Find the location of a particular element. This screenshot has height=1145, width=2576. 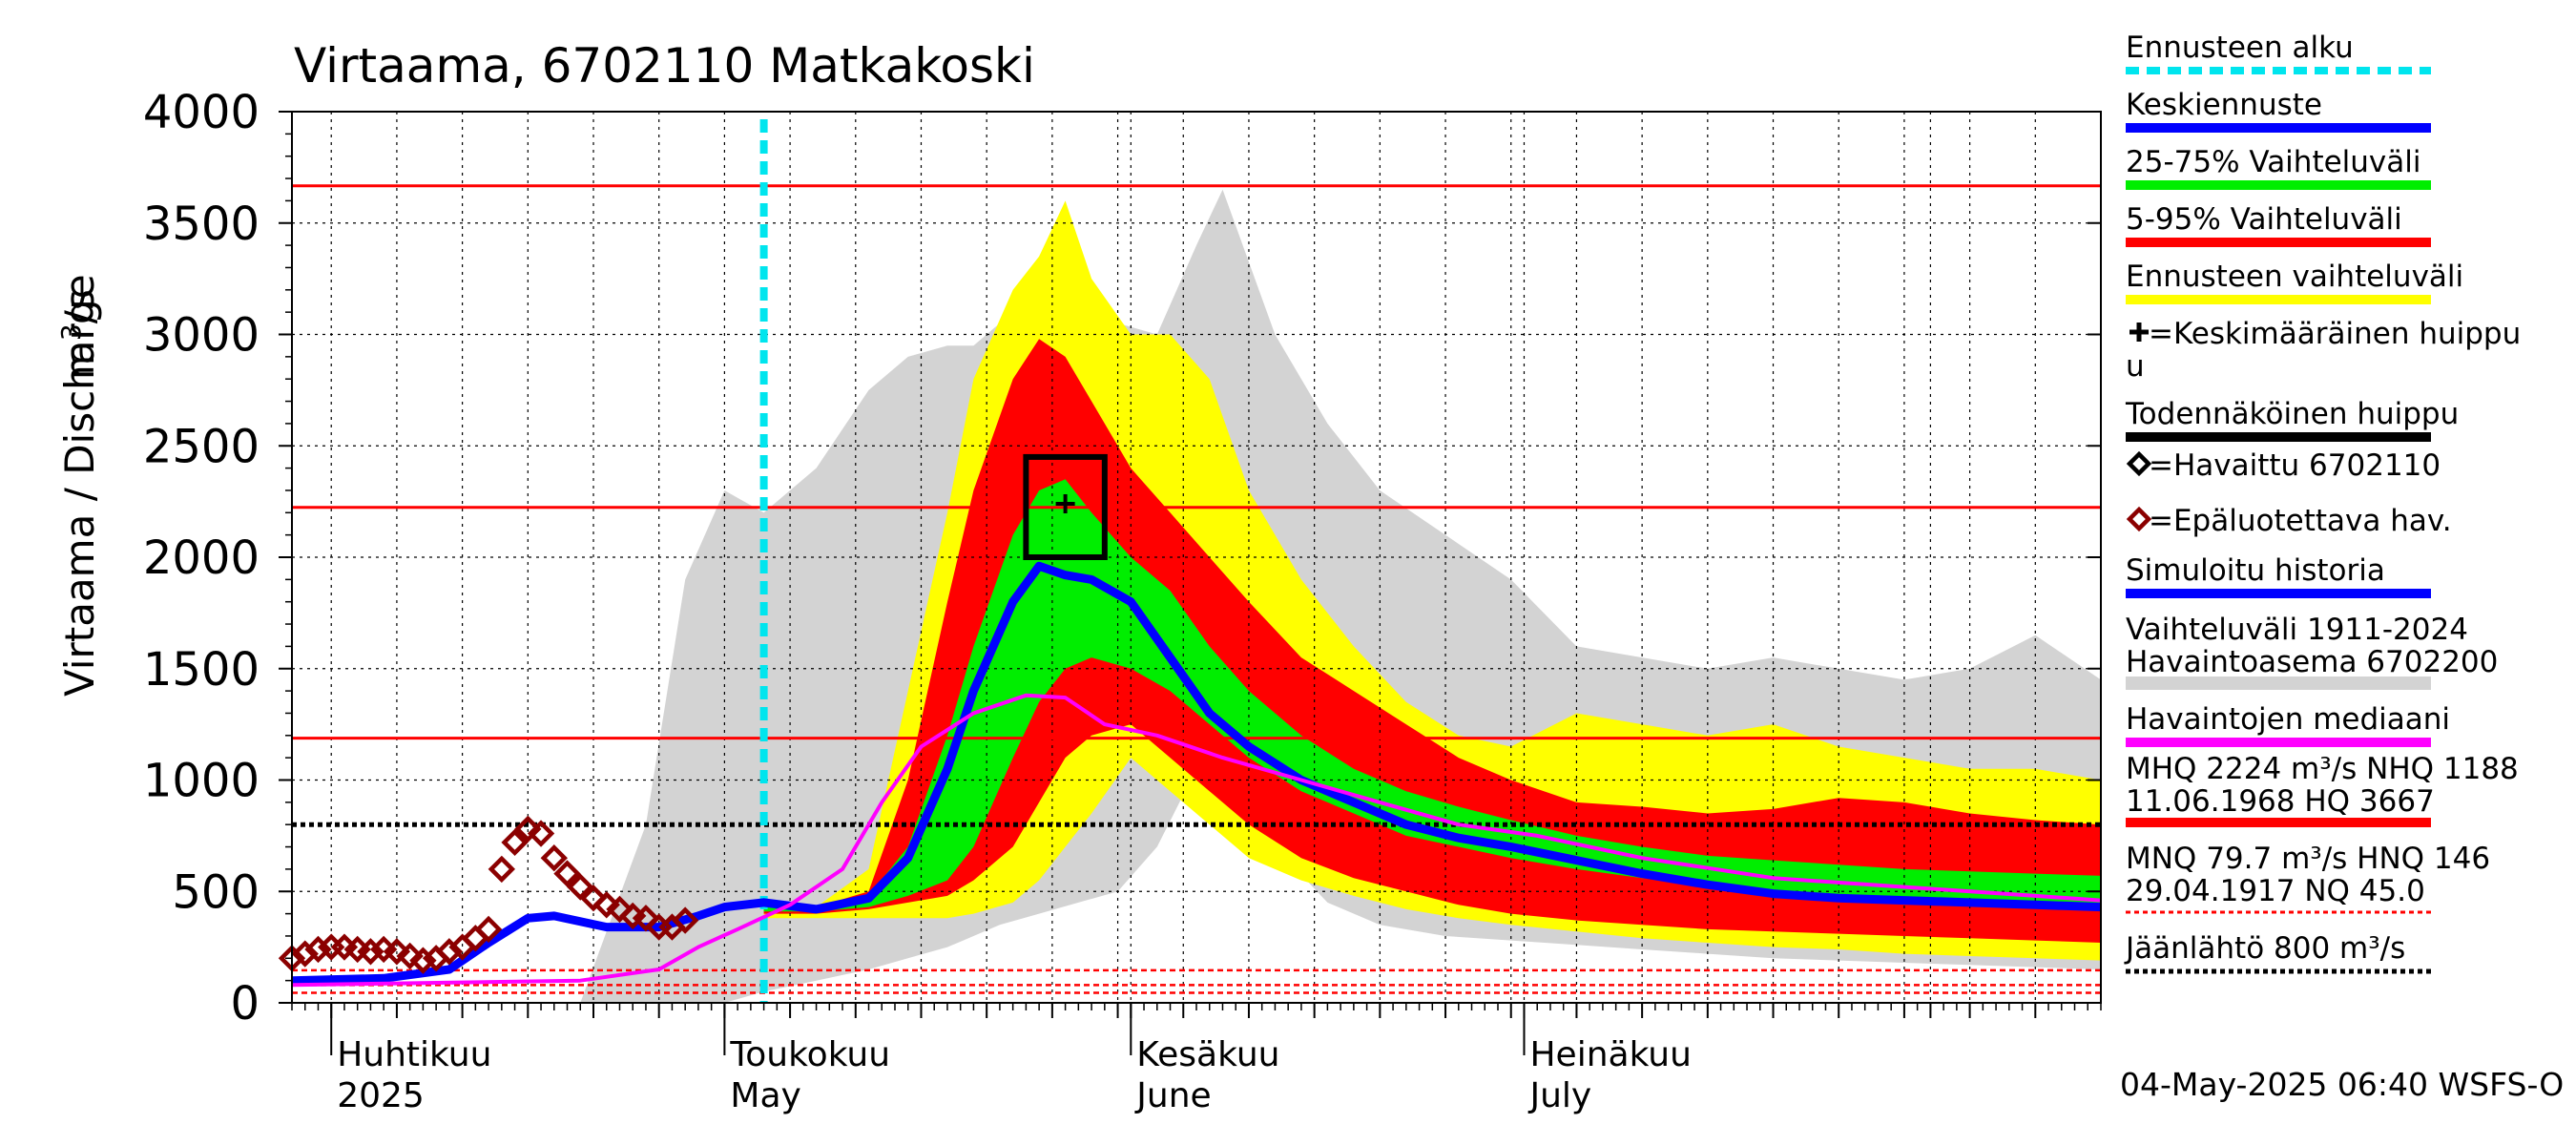

likely-peak-box is located at coordinates (1065, 506).